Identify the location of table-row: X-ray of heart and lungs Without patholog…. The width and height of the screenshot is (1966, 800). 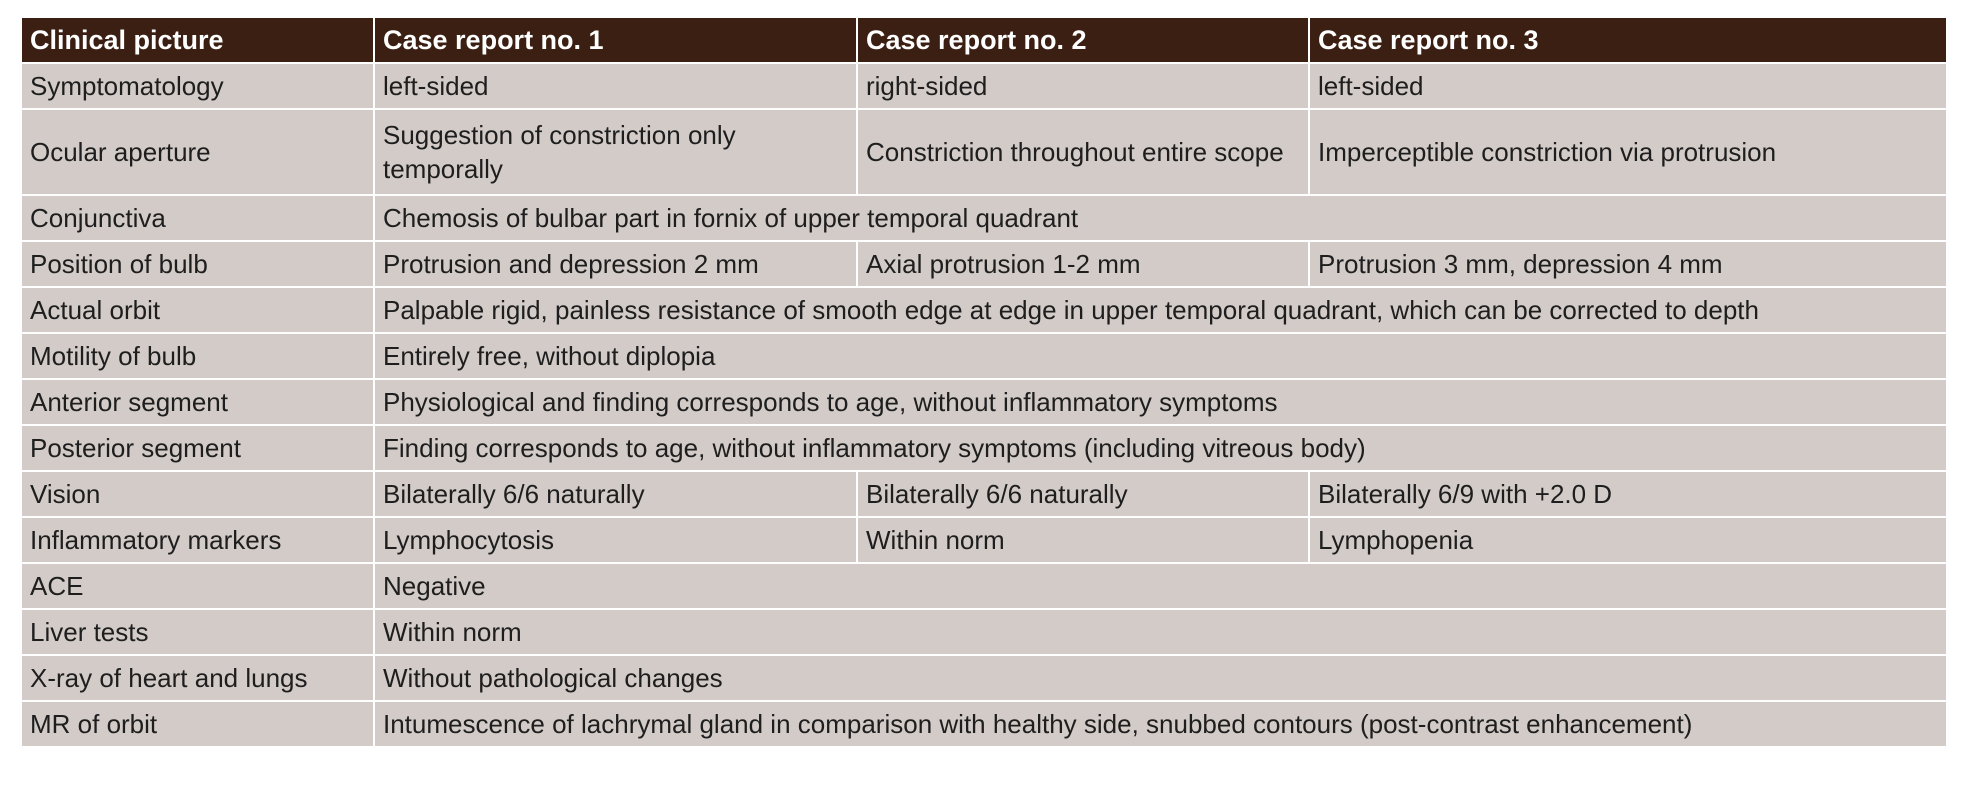
(984, 678).